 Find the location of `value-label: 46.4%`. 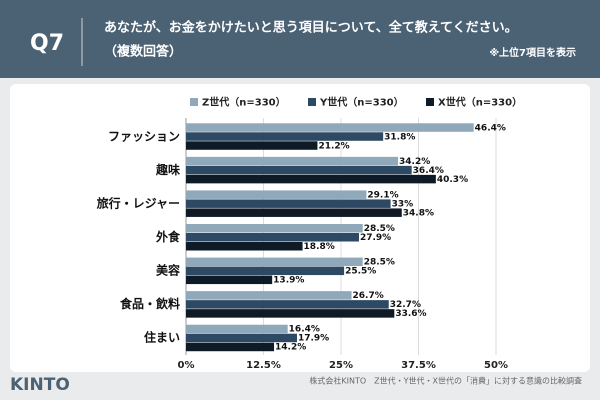

value-label: 46.4% is located at coordinates (490, 128).